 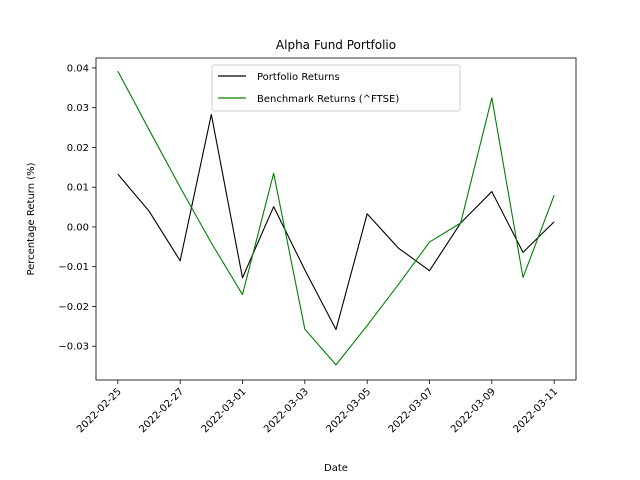 What do you see at coordinates (336, 468) in the screenshot?
I see `x-axis-label: Date` at bounding box center [336, 468].